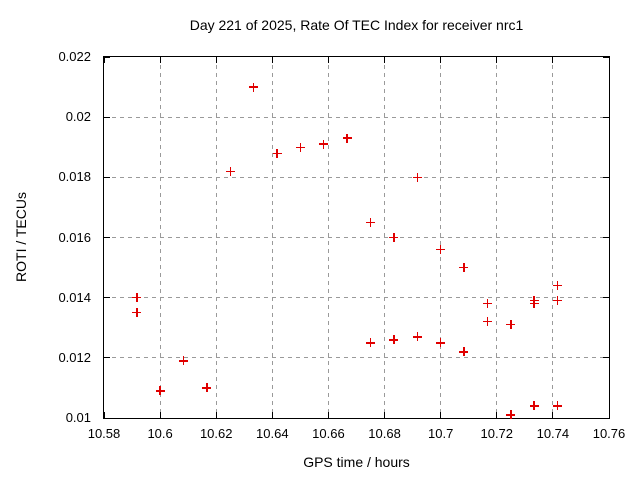  What do you see at coordinates (74, 177) in the screenshot?
I see `y-tick-label: 0.018` at bounding box center [74, 177].